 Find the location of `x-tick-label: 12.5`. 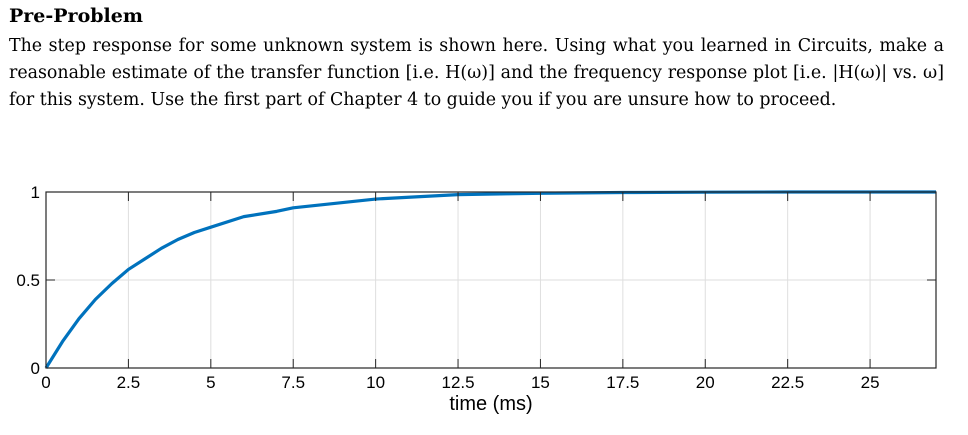

x-tick-label: 12.5 is located at coordinates (457, 382).